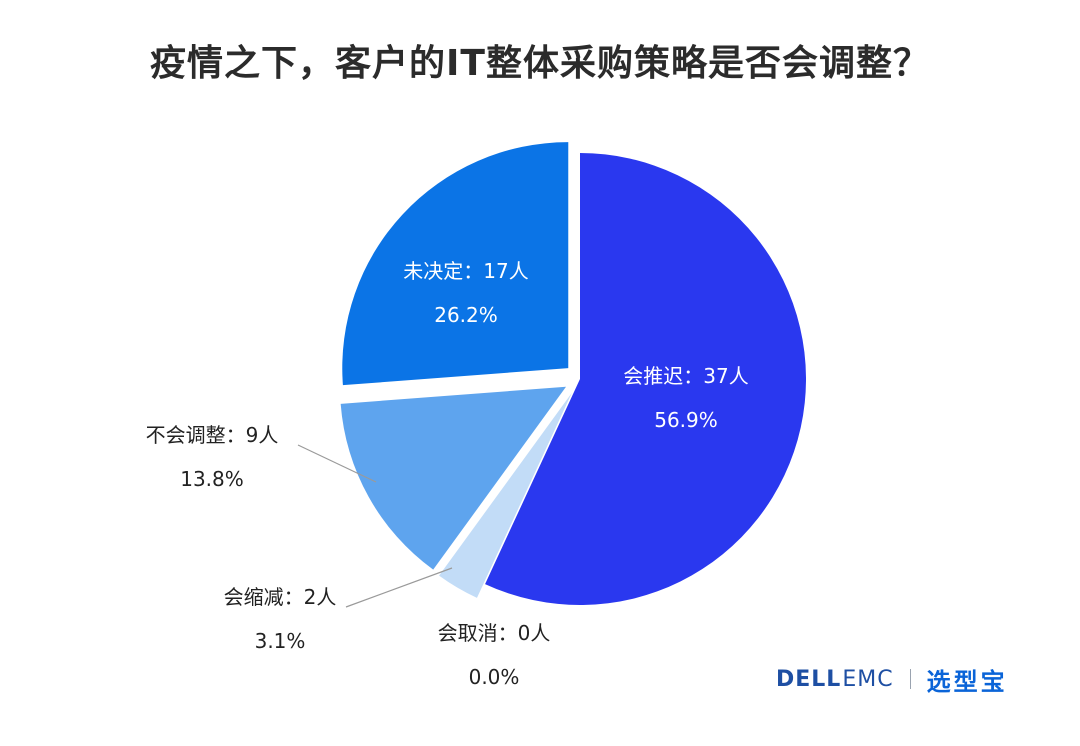 The width and height of the screenshot is (1080, 746). Describe the element at coordinates (910, 679) in the screenshot. I see `logo-divider` at that location.